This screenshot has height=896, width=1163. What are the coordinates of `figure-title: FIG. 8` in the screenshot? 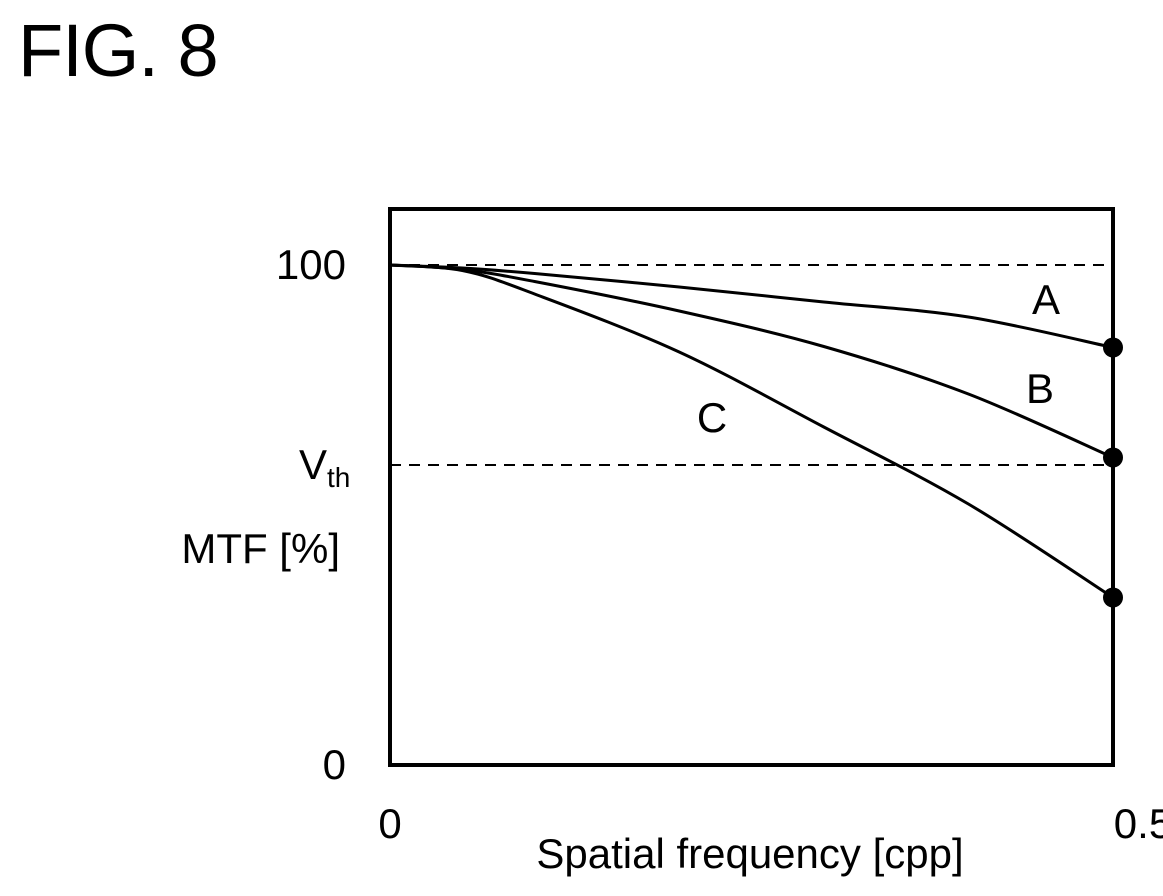 It's located at (118, 50).